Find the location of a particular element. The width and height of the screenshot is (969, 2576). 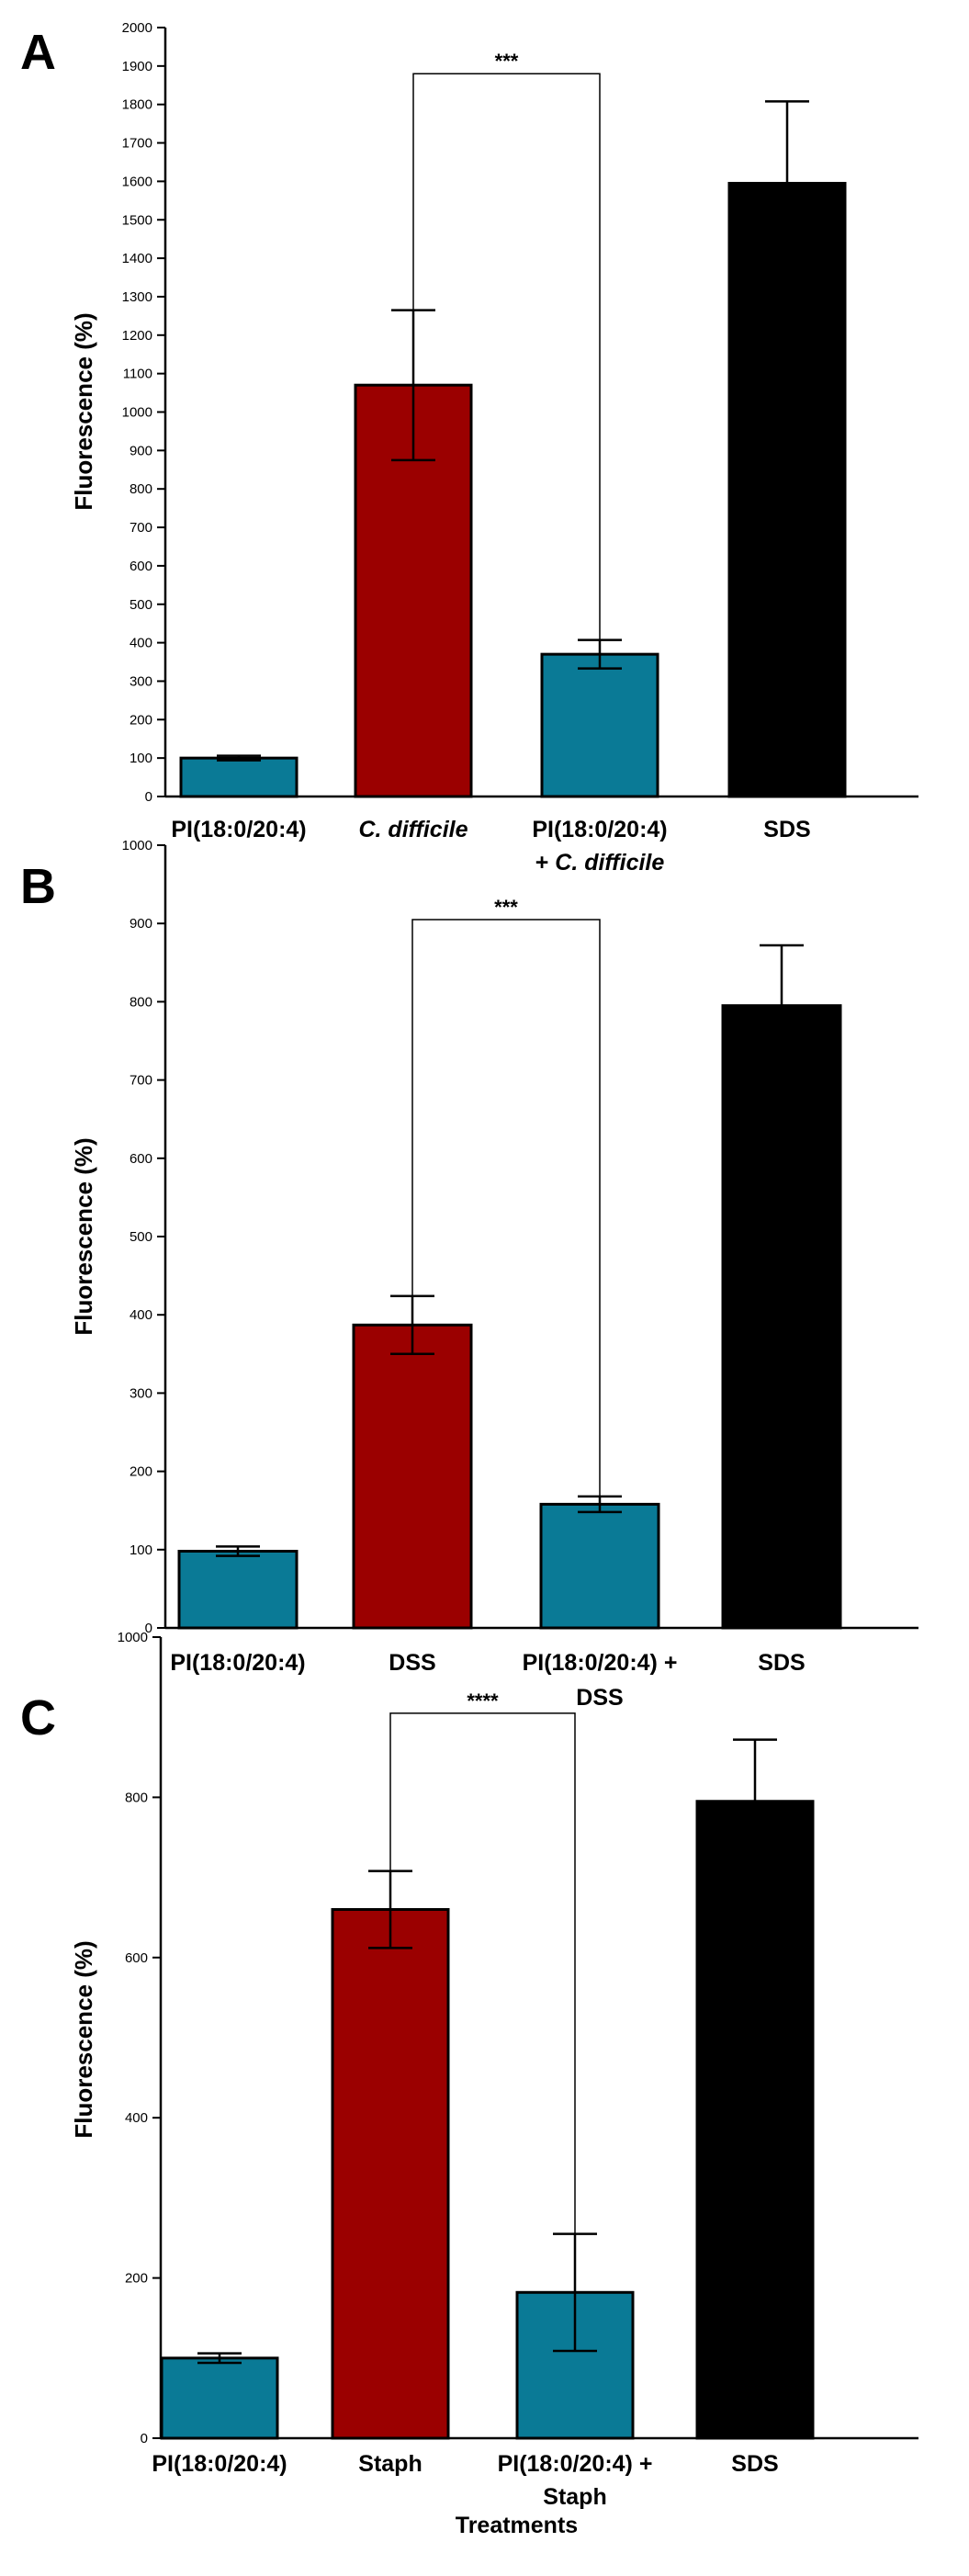

panel-letter: C is located at coordinates (38, 1718).